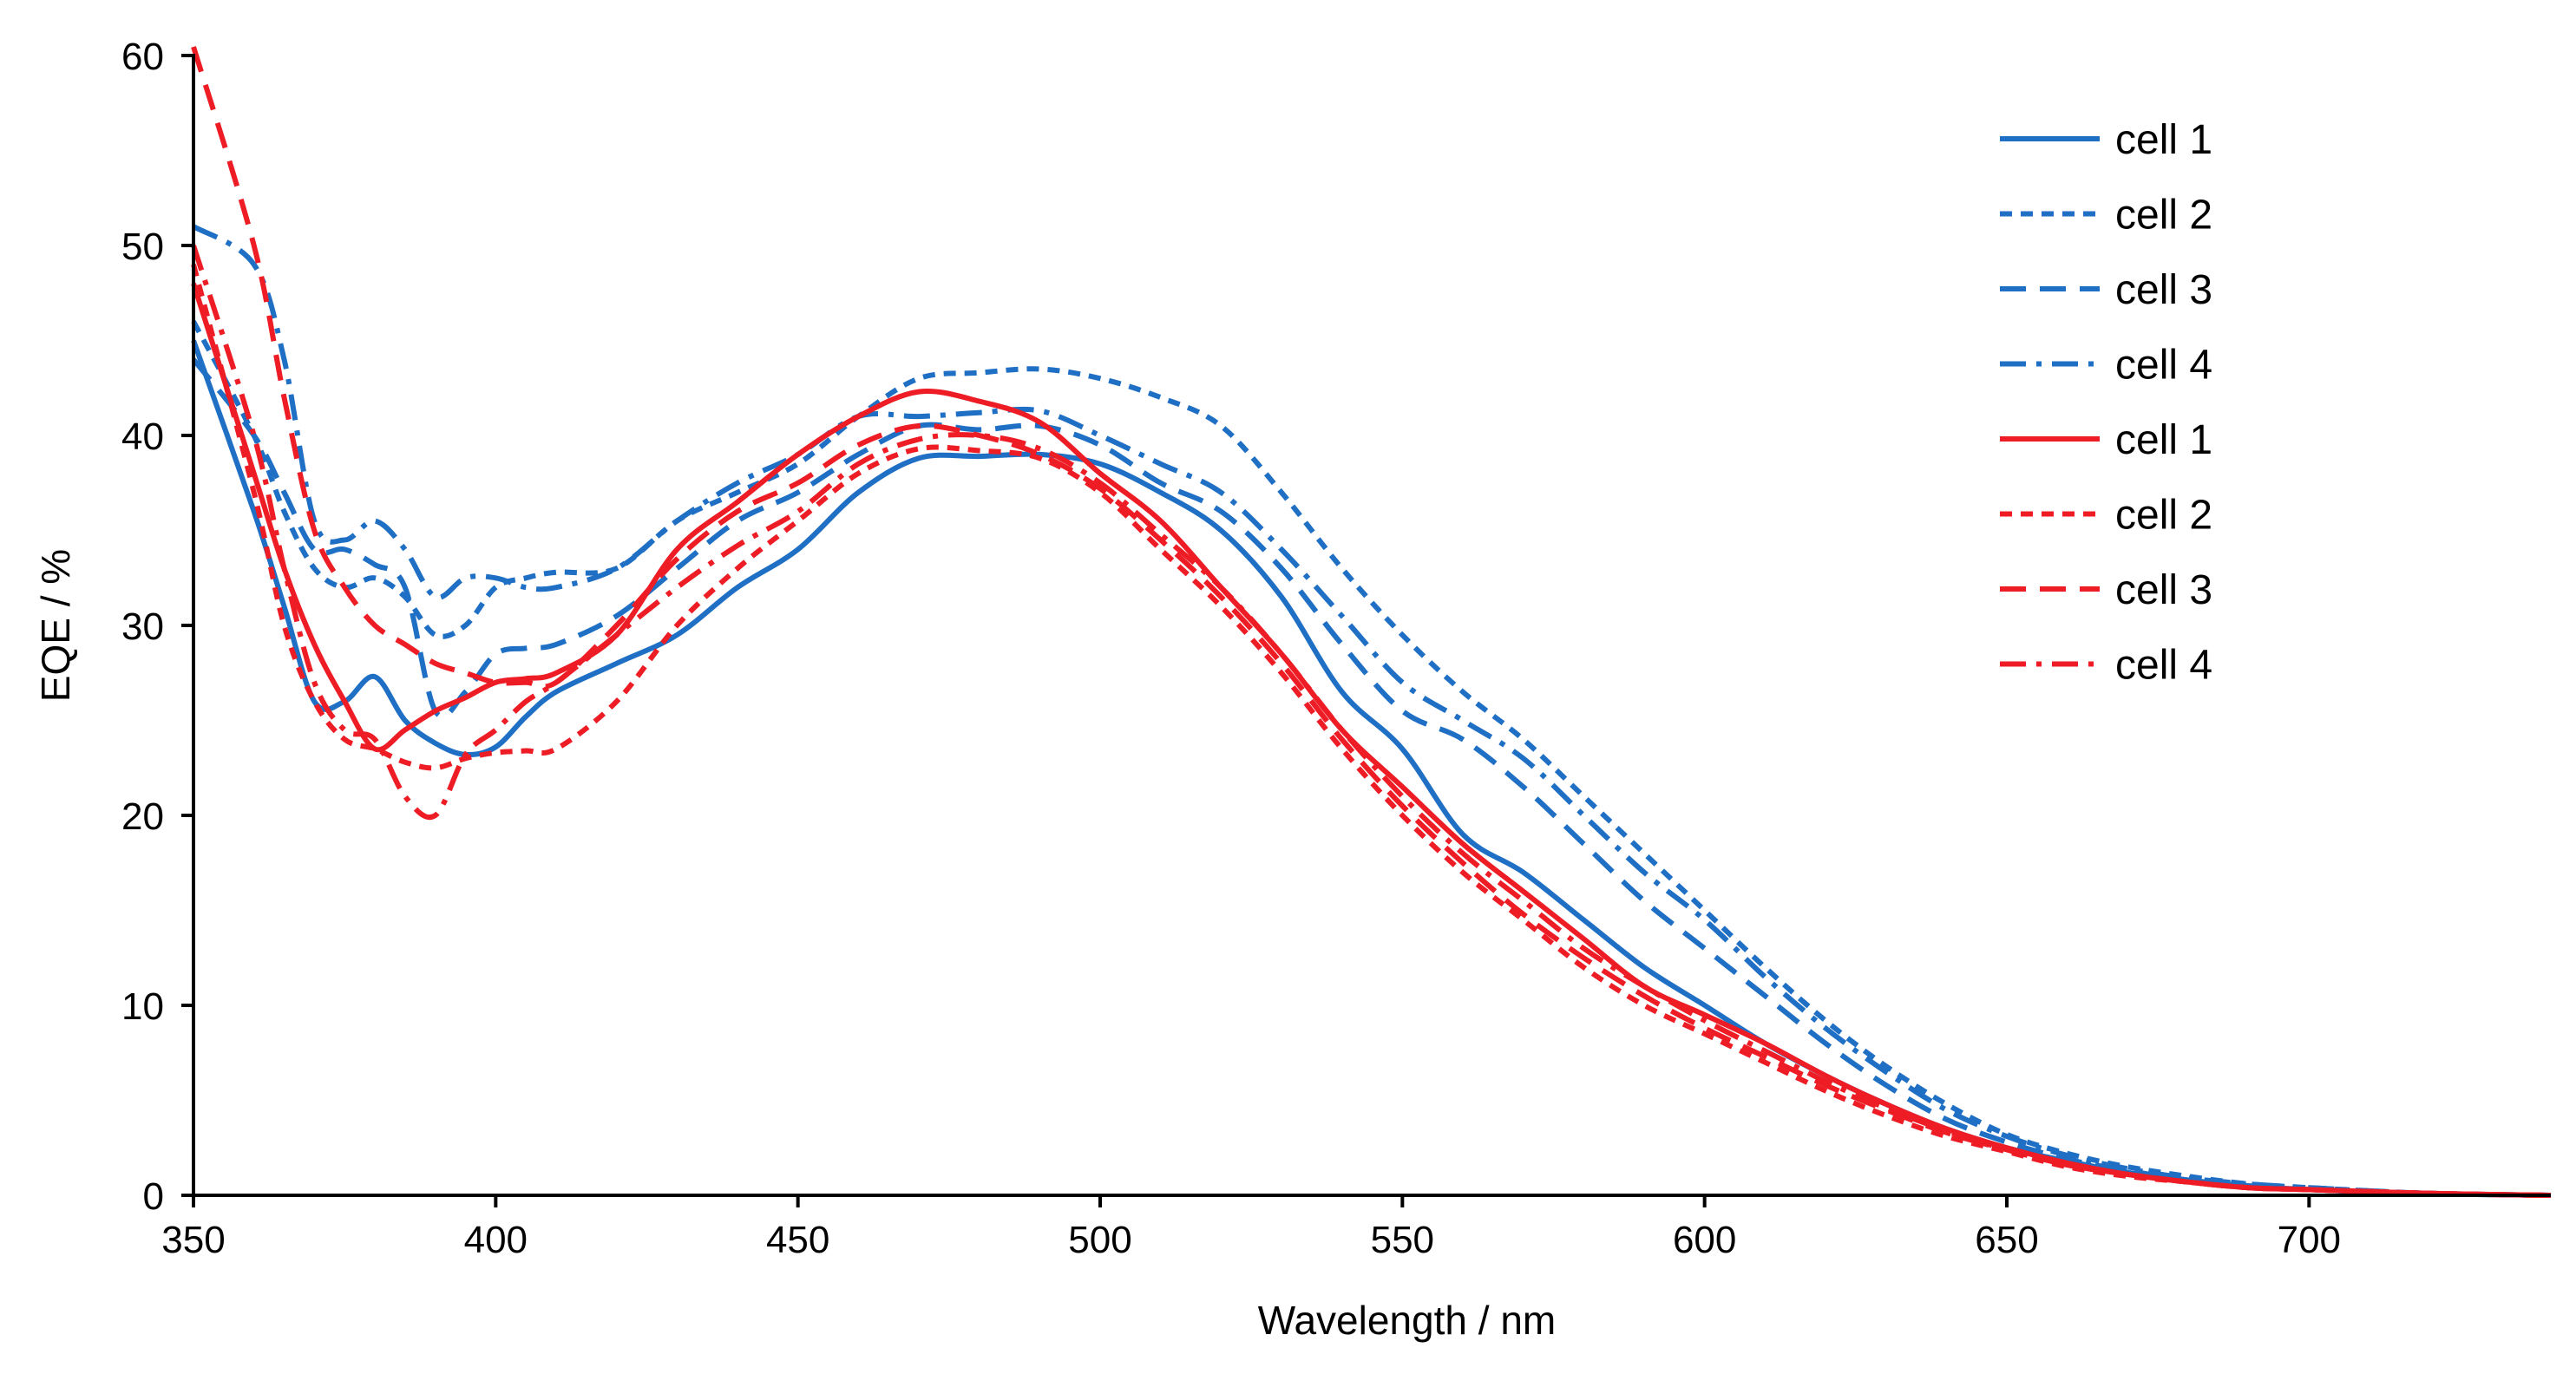 The image size is (2576, 1374). I want to click on y-tick-label: 50, so click(142, 247).